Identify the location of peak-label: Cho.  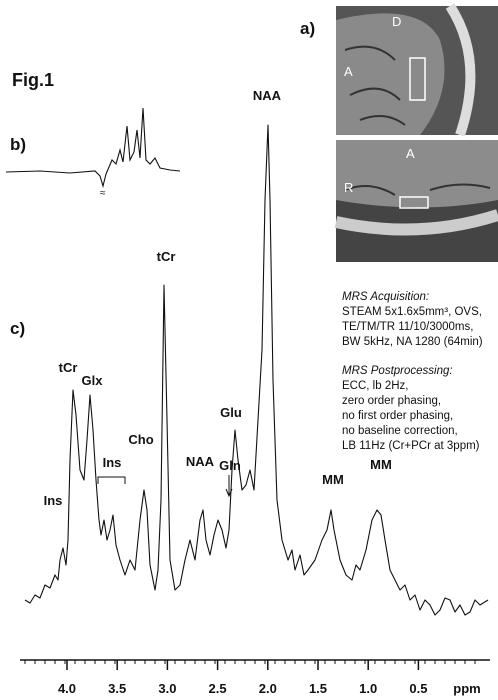
(140, 439).